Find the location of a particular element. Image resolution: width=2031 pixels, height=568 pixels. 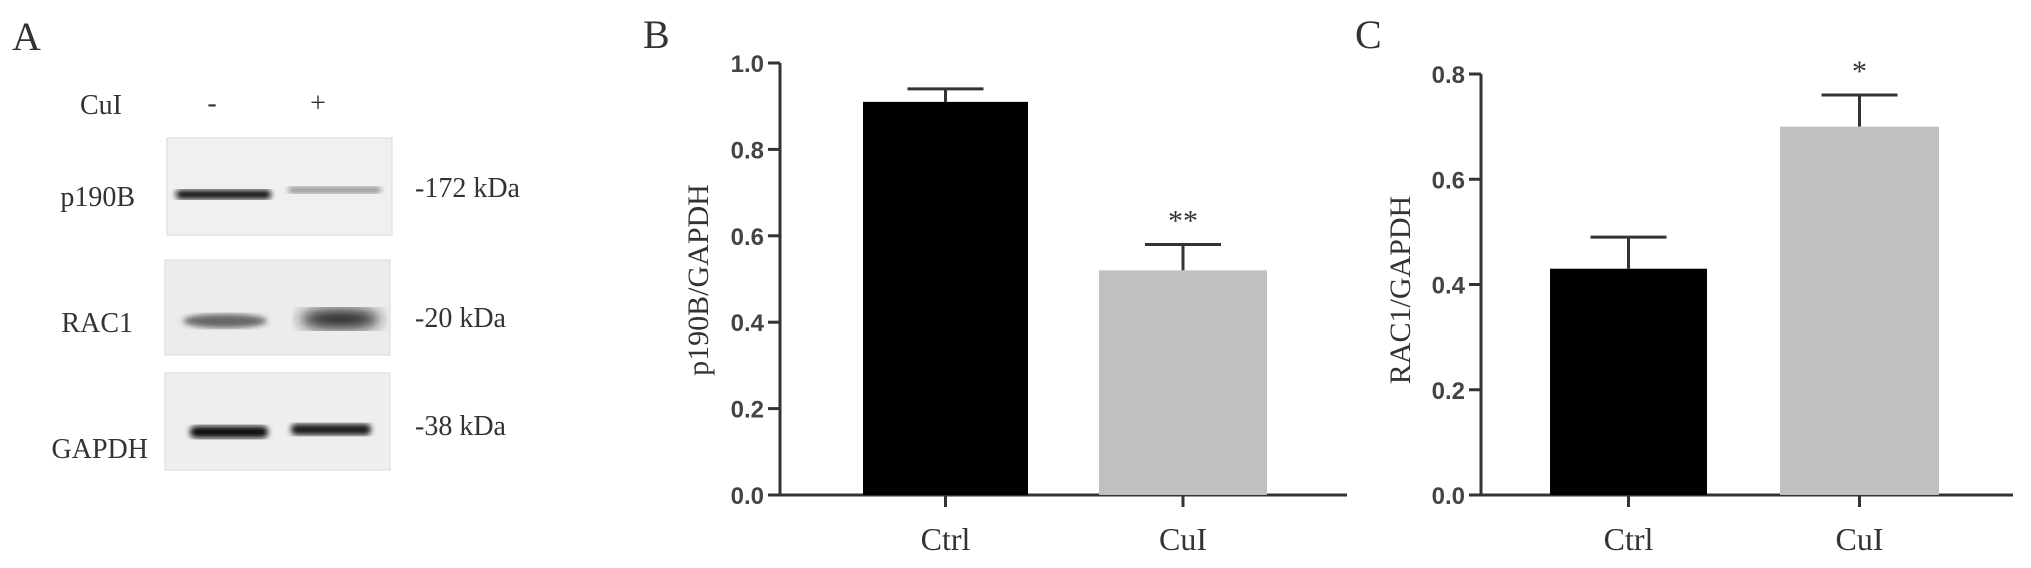

marker-label-p190b: -172 kDa is located at coordinates (468, 188).